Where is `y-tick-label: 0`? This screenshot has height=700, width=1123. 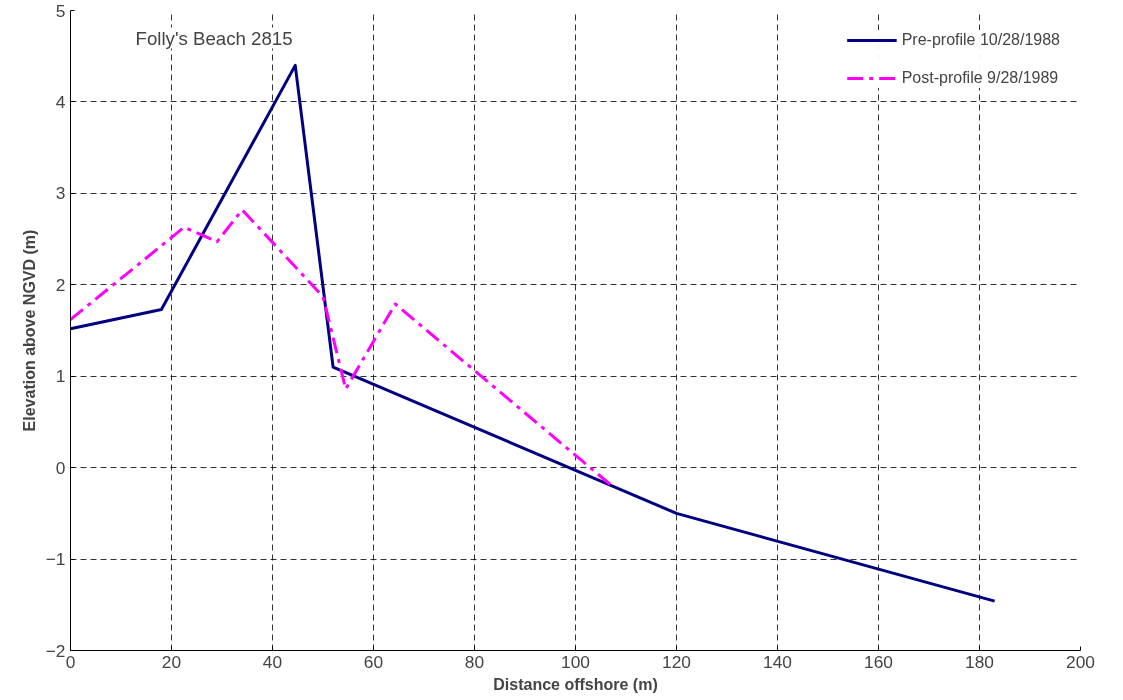 y-tick-label: 0 is located at coordinates (60, 467).